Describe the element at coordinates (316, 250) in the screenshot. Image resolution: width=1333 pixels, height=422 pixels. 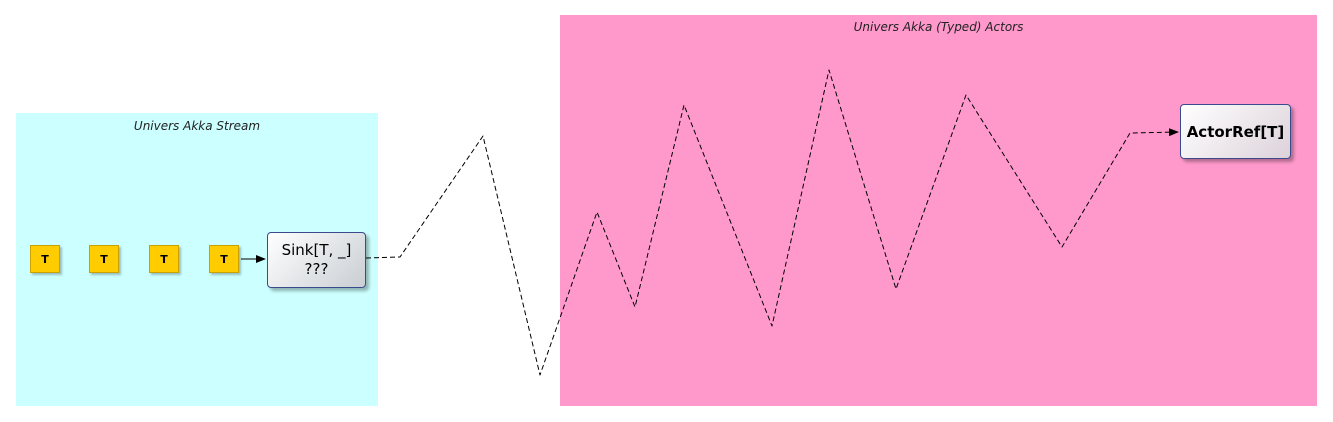
I see `sink-type-label: Sink[T, _]` at that location.